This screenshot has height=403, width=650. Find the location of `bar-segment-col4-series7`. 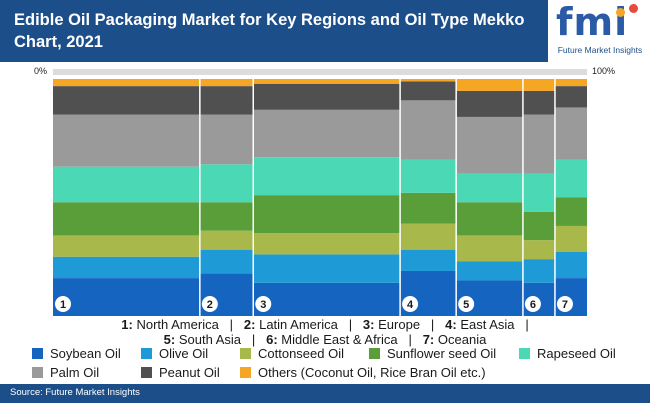

bar-segment-col4-series7 is located at coordinates (428, 91).